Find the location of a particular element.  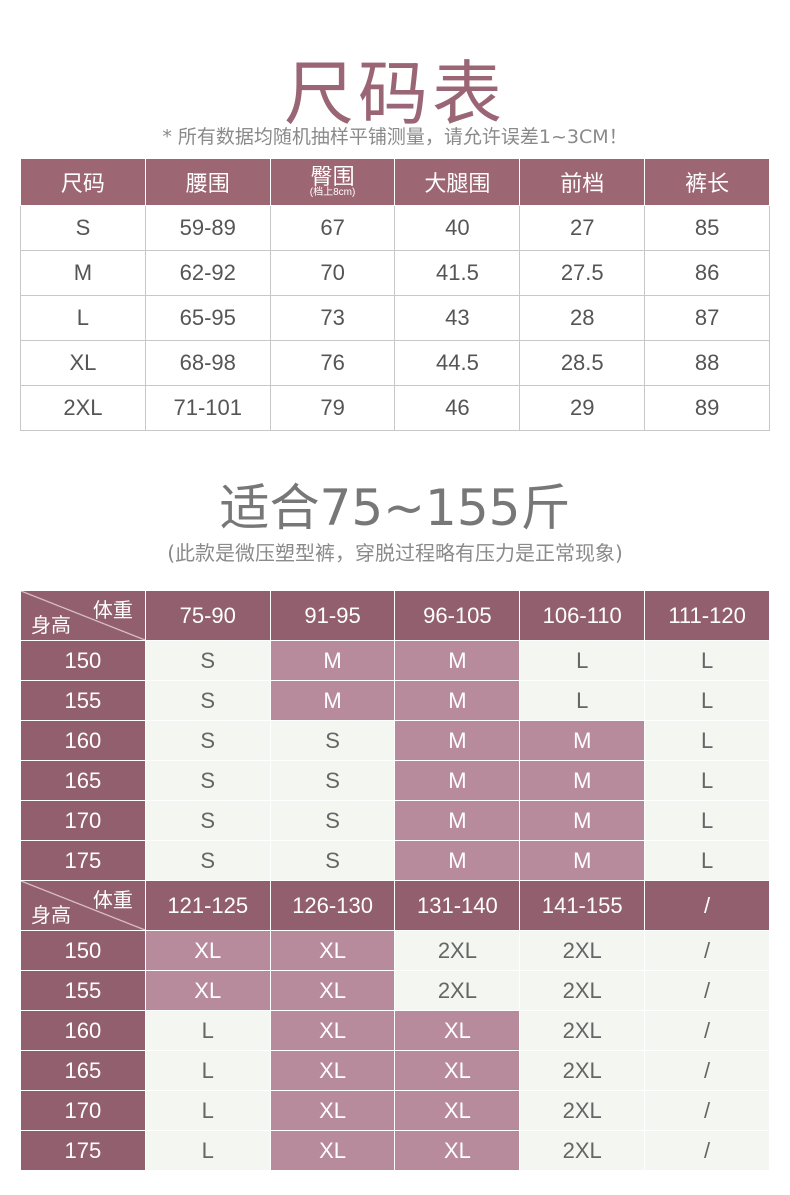

table-cell: S is located at coordinates (83, 228).